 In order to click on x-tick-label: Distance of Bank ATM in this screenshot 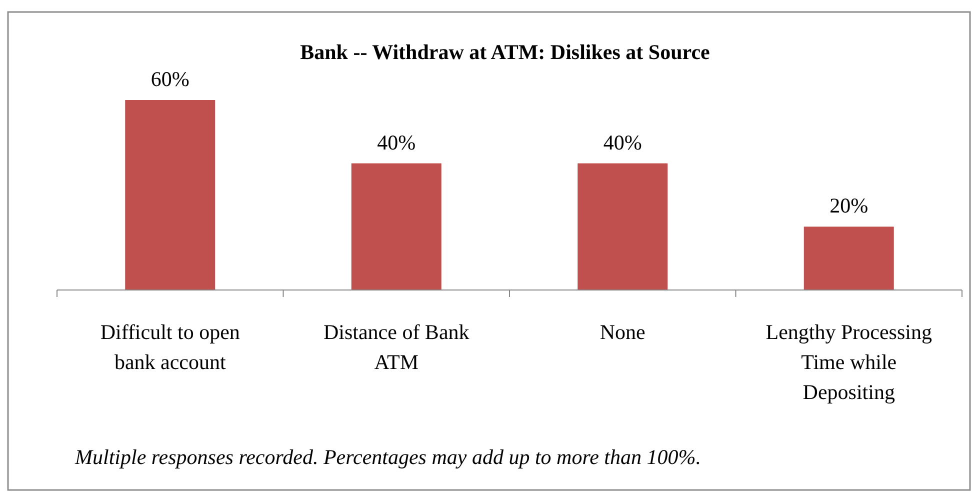, I will do `click(396, 347)`.